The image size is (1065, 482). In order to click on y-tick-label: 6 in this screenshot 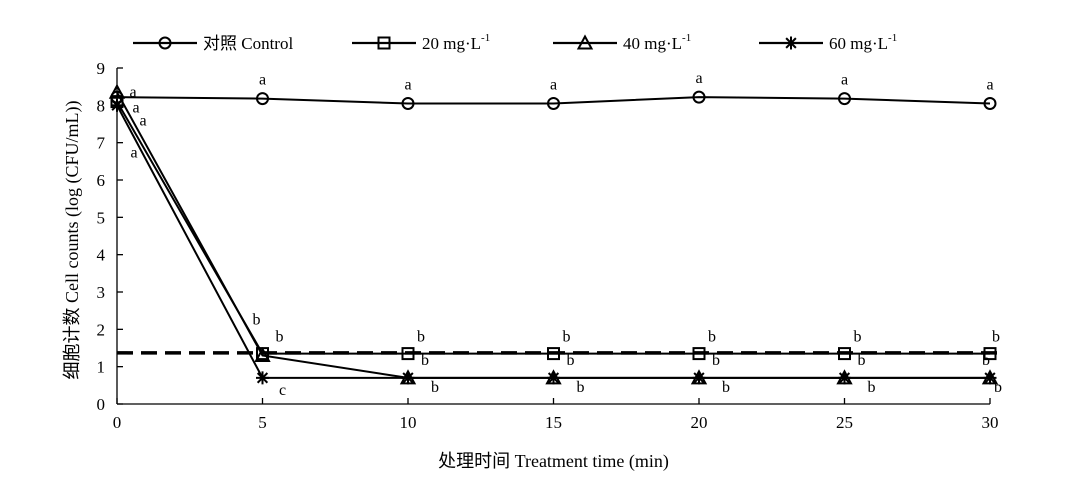, I will do `click(101, 180)`.